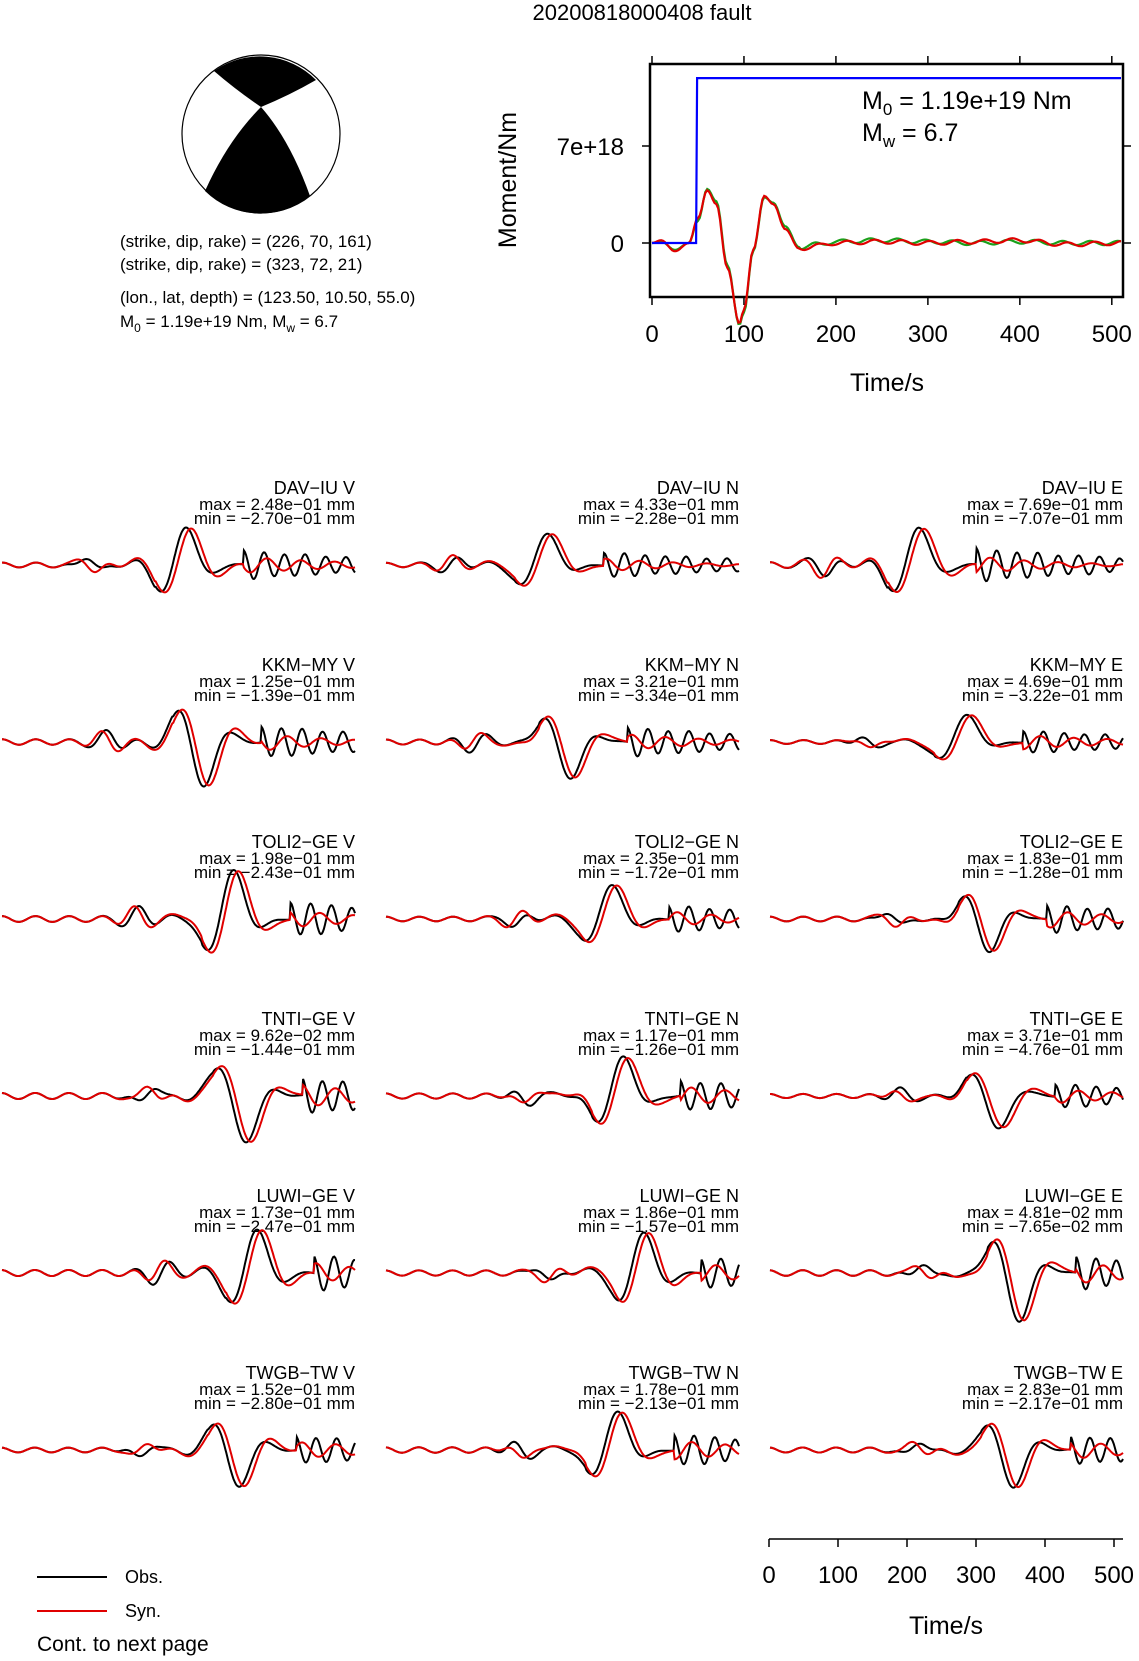 This screenshot has height=1661, width=1139. Describe the element at coordinates (658, 872) in the screenshot. I see `station-min: min = −1.72e−01 mm` at that location.